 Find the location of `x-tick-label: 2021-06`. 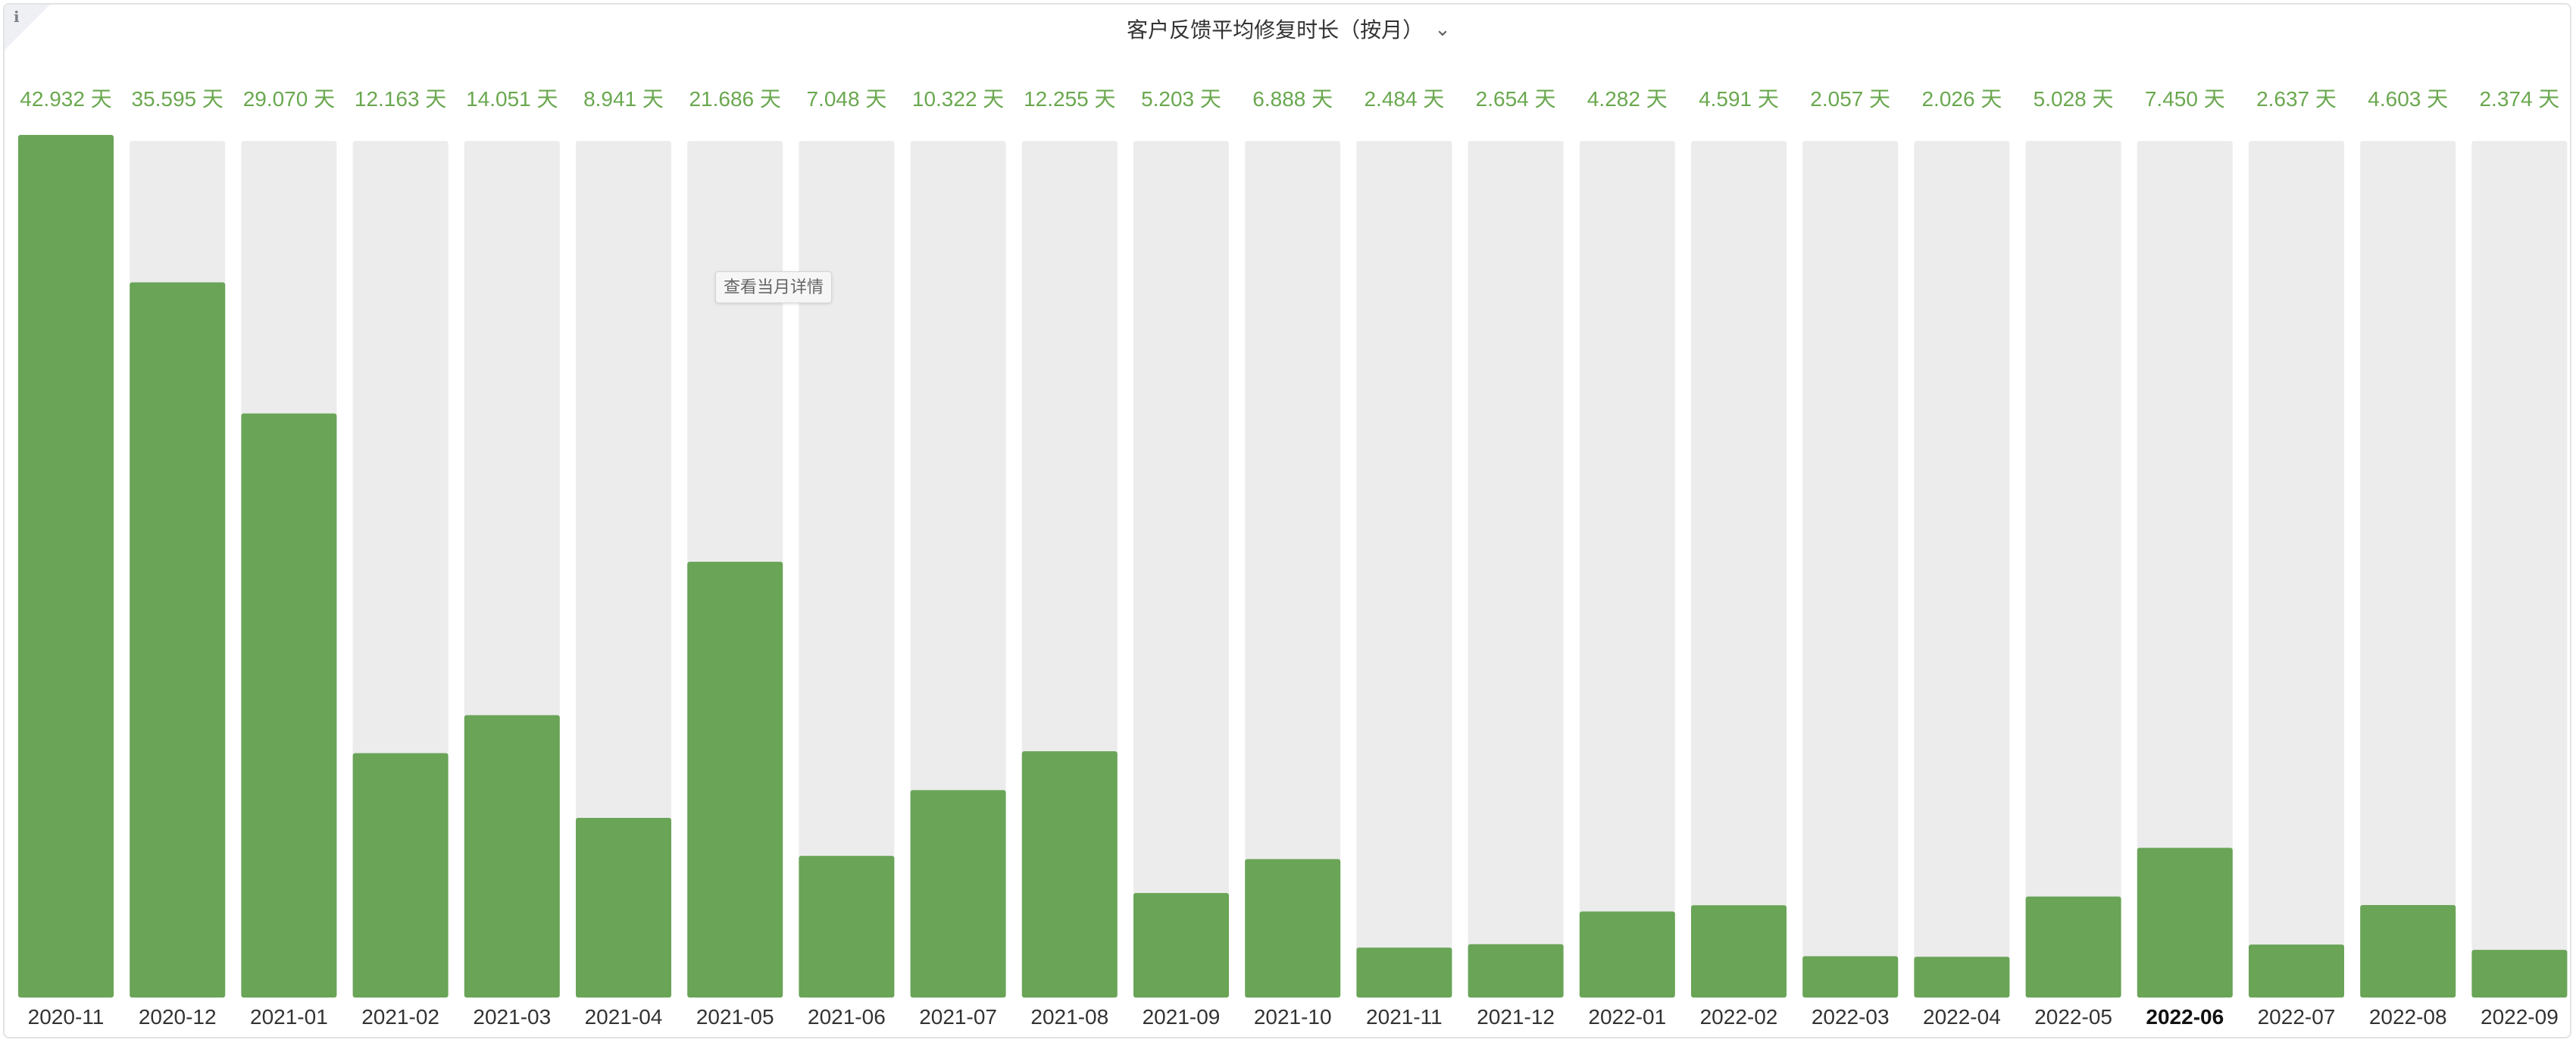

x-tick-label: 2021-06 is located at coordinates (847, 1017).